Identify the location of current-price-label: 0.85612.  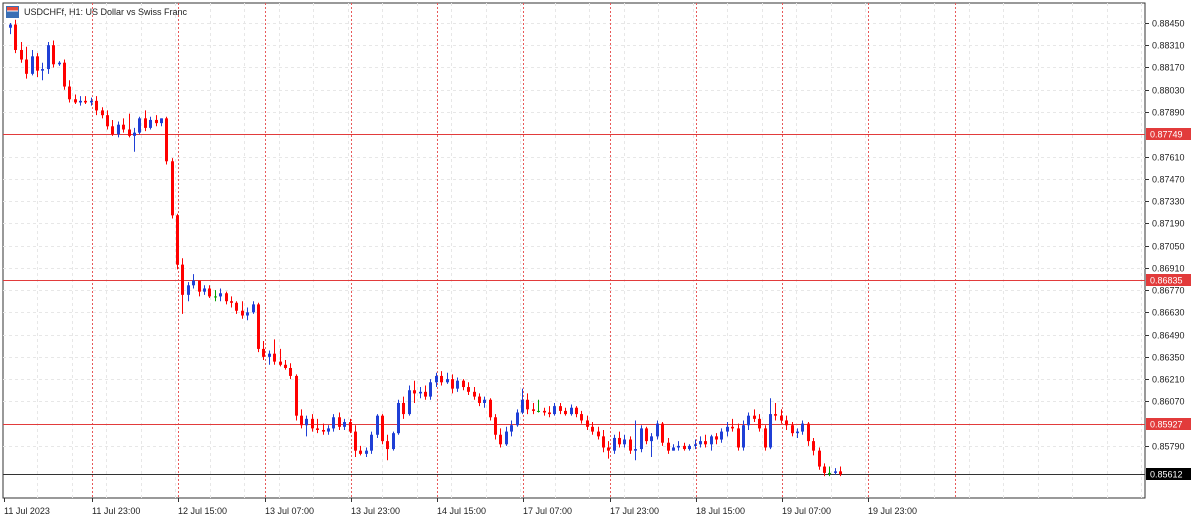
(1166, 475).